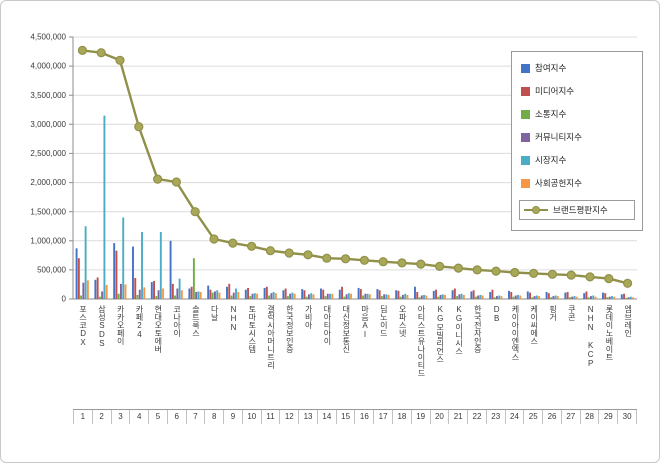  Describe the element at coordinates (553, 313) in the screenshot. I see `category-label: 핑거` at that location.